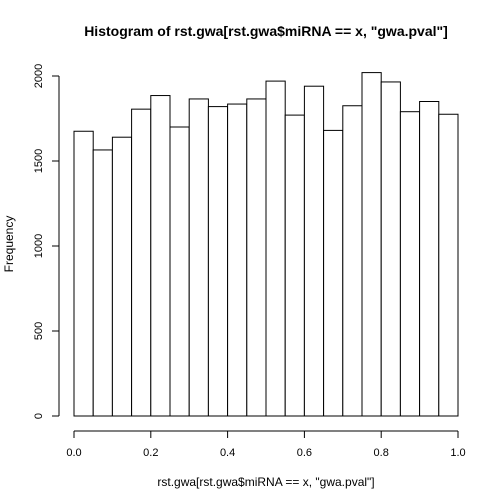 Image resolution: width=504 pixels, height=504 pixels. What do you see at coordinates (266, 444) in the screenshot?
I see `x-axis: 0.0 0.2 0.4 0.6 0.8 1.0` at bounding box center [266, 444].